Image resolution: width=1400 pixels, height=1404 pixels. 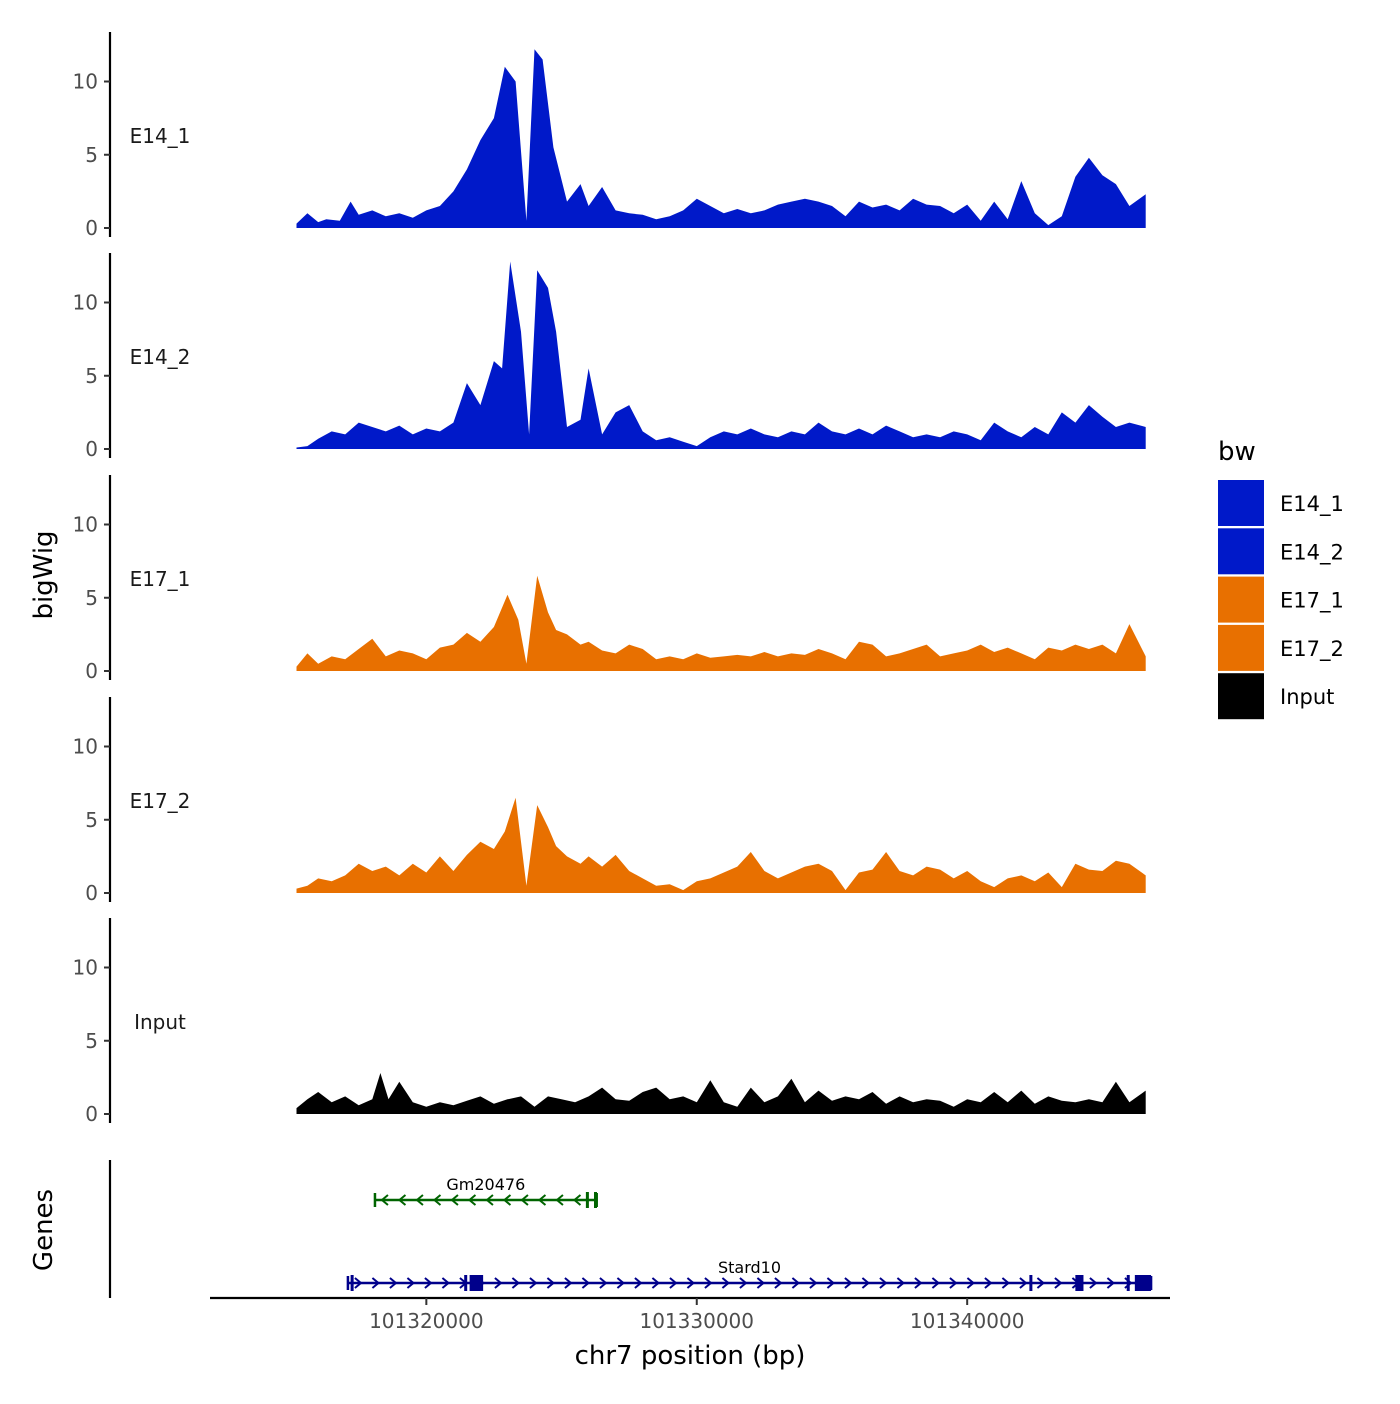 I want to click on track-label: E17_2, so click(x=160, y=801).